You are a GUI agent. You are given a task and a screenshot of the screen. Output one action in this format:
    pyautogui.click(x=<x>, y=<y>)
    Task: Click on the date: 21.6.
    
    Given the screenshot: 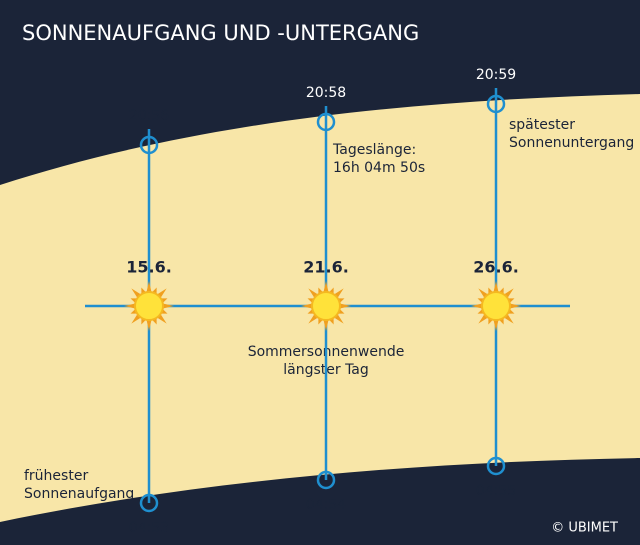 What is the action you would take?
    pyautogui.click(x=326, y=267)
    